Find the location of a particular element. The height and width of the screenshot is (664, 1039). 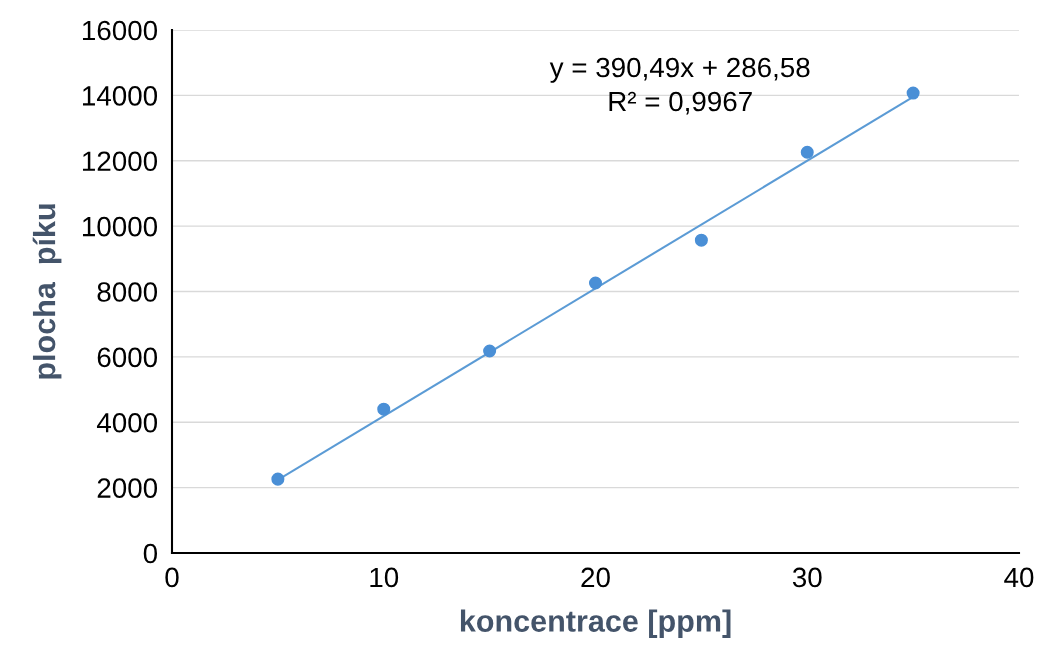

y-tick-label: 8000 is located at coordinates (127, 292).